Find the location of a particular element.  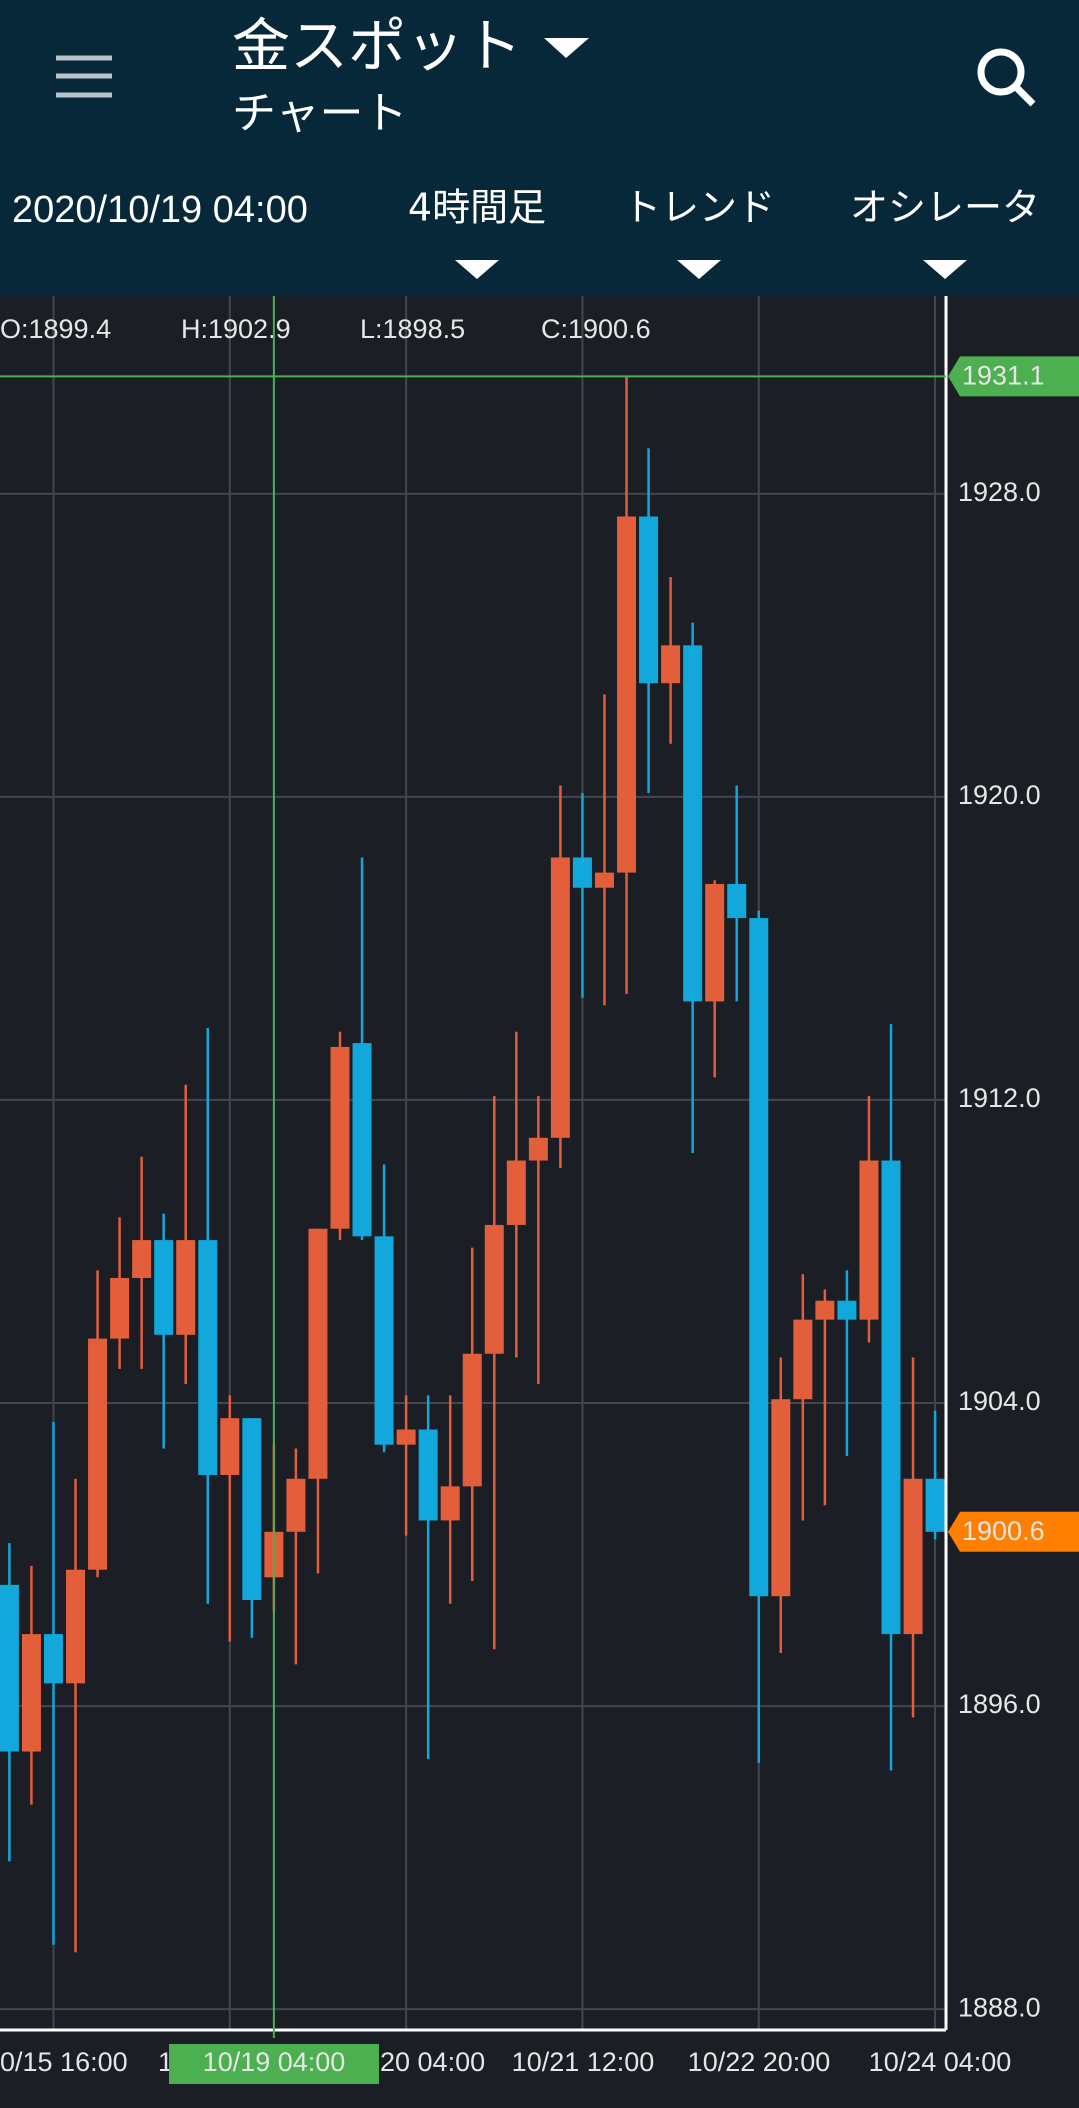

oscillator-dropdown is located at coordinates (945, 269).